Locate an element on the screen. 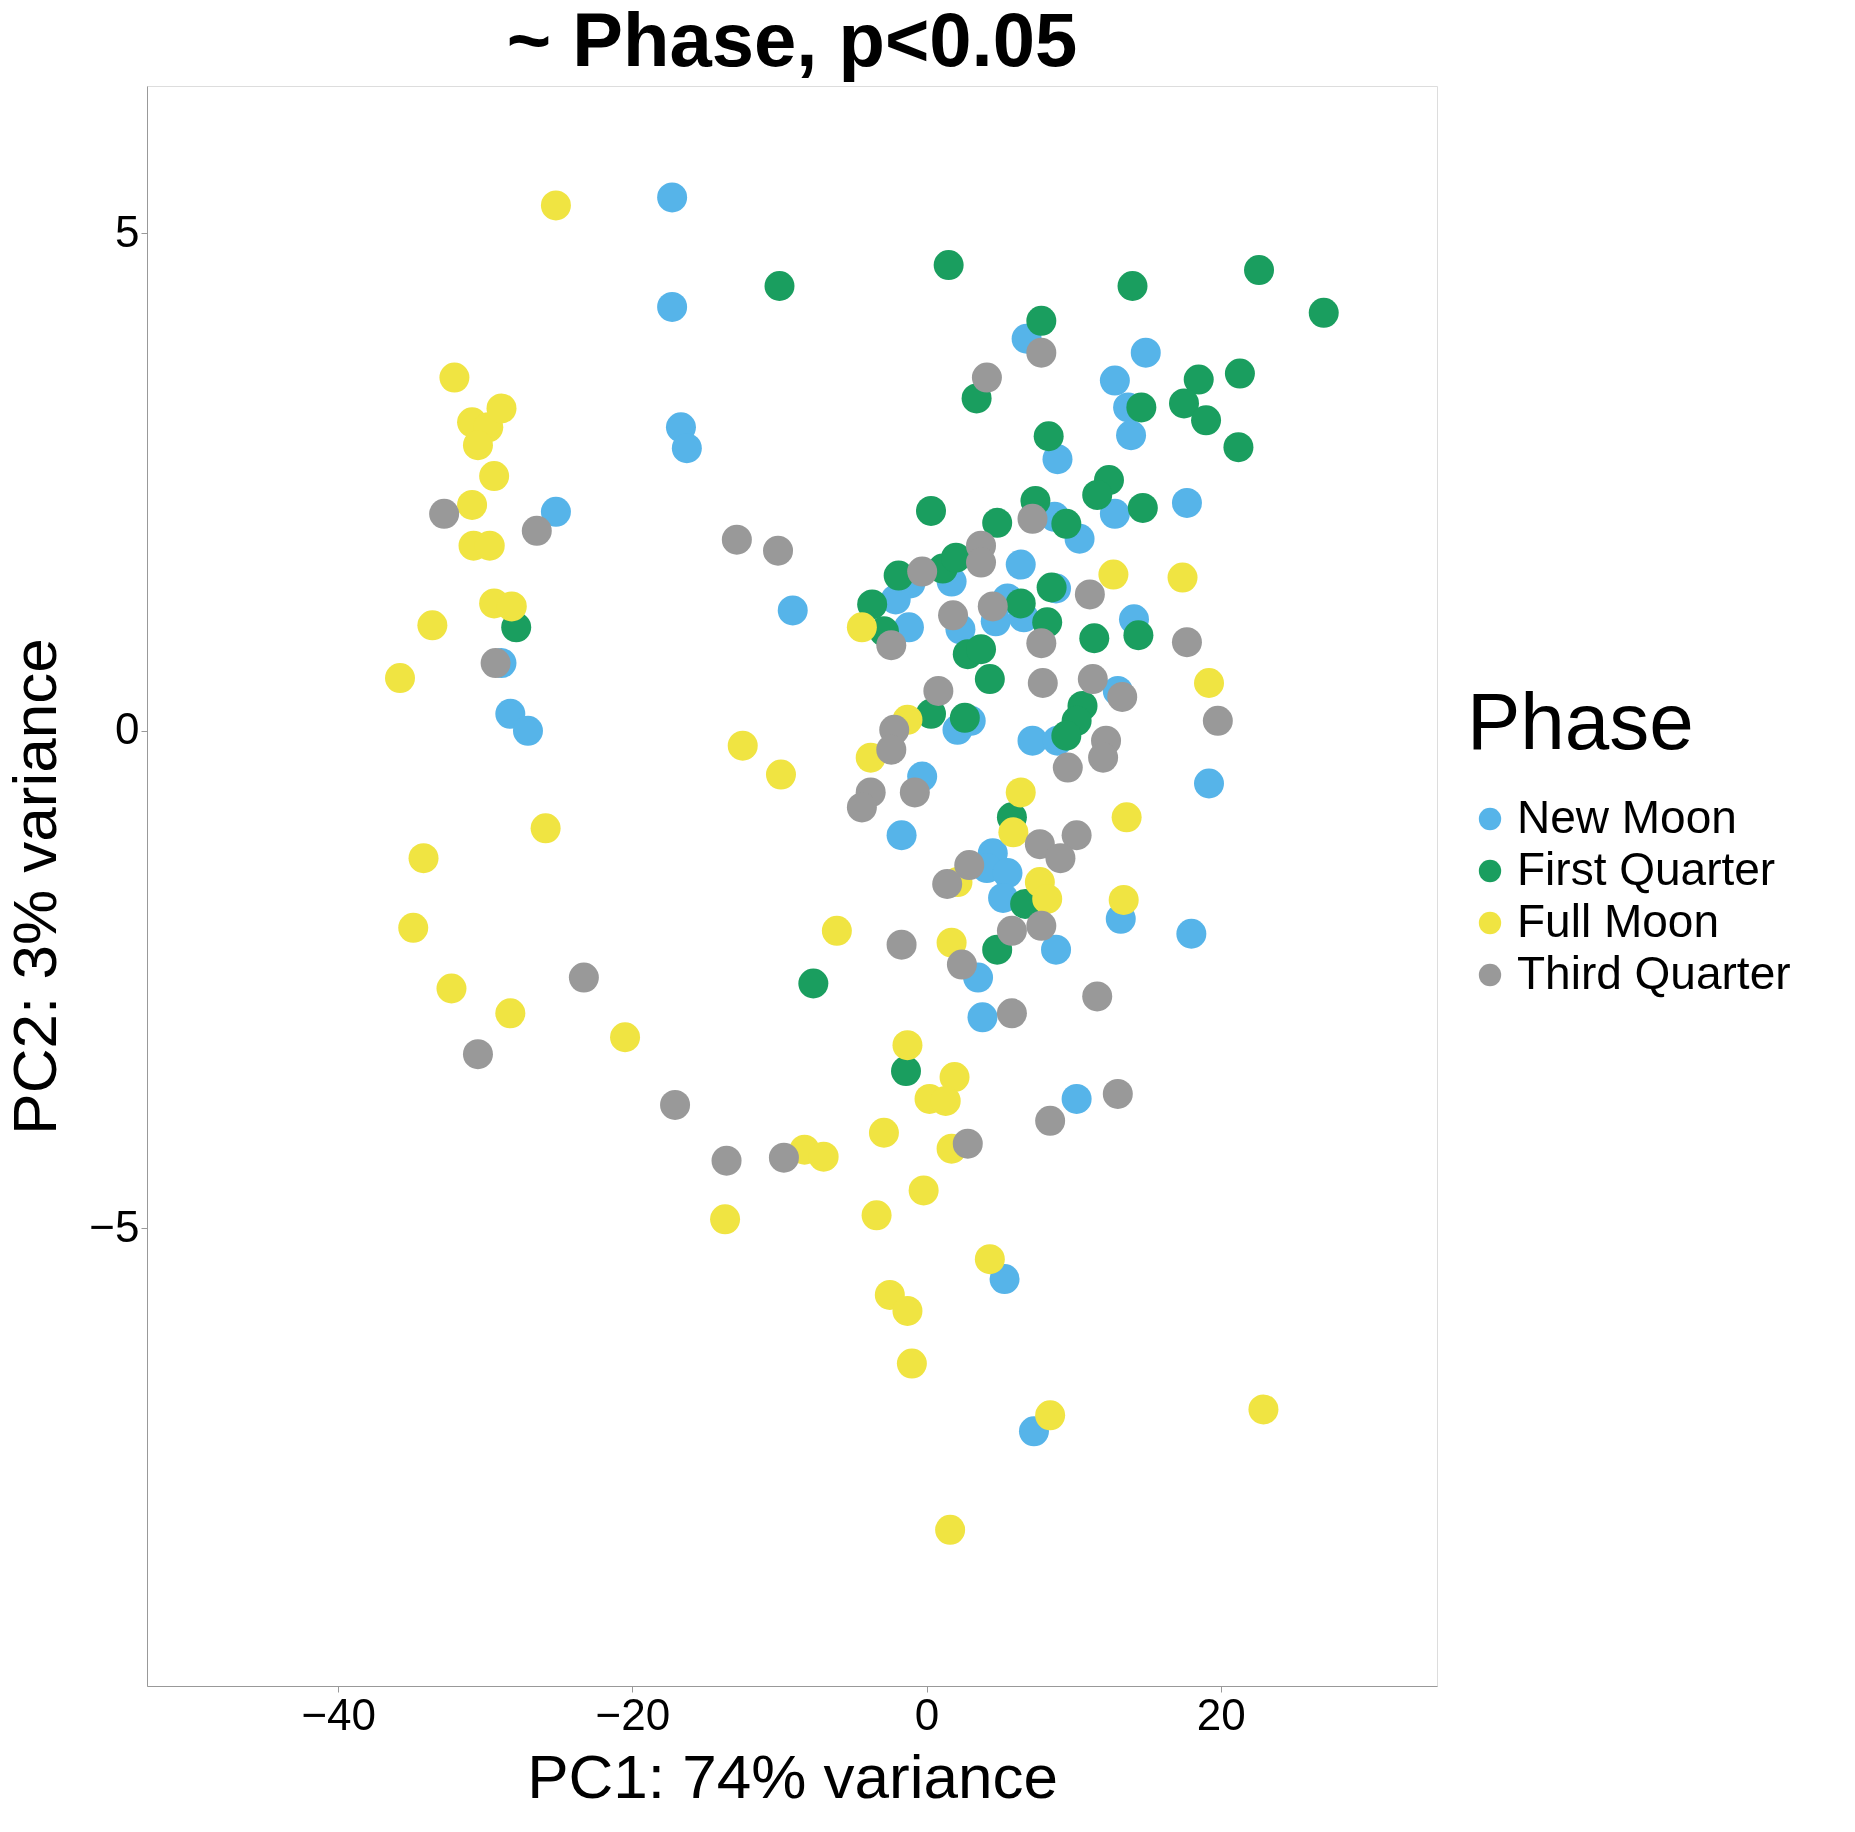  legend-title: Phase is located at coordinates (1580, 721).